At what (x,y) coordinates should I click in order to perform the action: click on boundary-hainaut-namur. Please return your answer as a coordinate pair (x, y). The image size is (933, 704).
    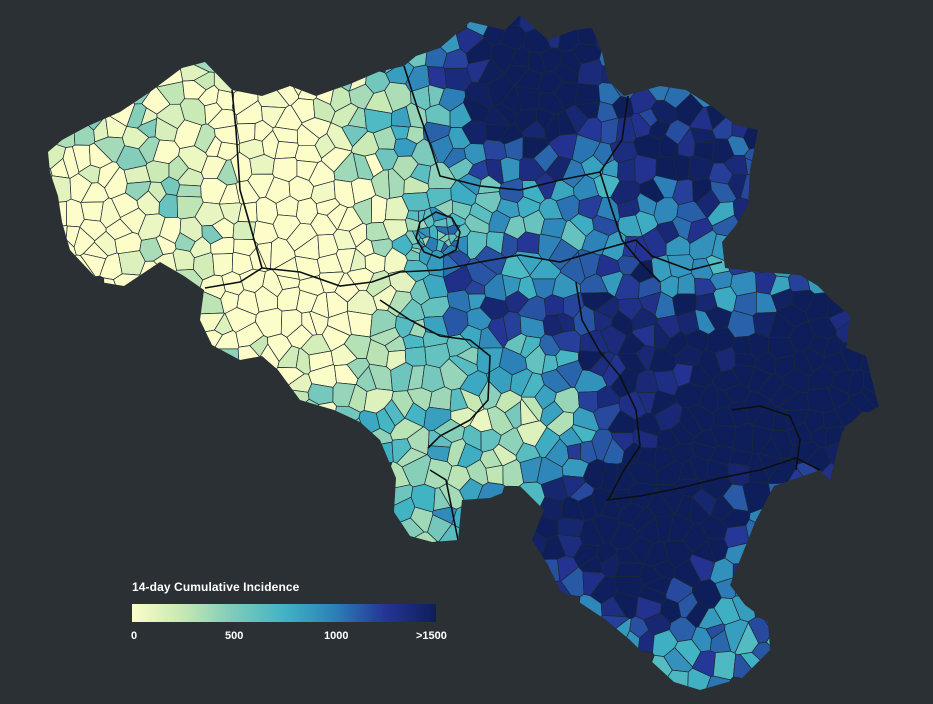
    Looking at the image, I should click on (435, 374).